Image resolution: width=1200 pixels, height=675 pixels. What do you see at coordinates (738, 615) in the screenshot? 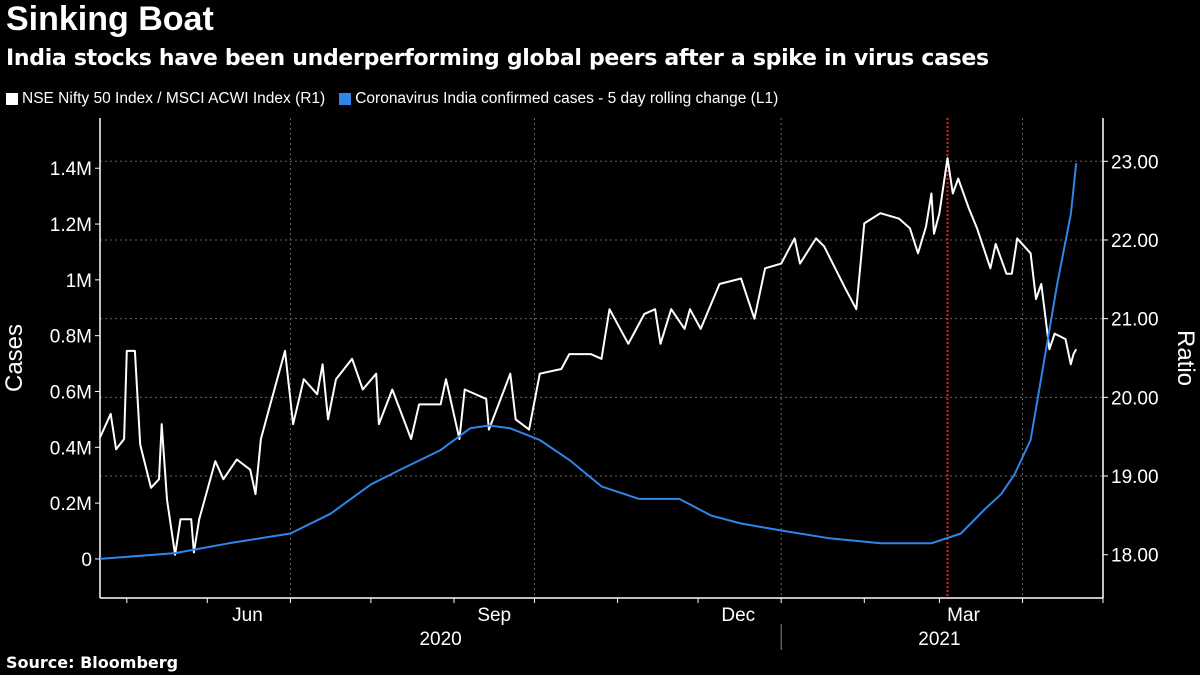
I see `x-tick-label: Dec` at bounding box center [738, 615].